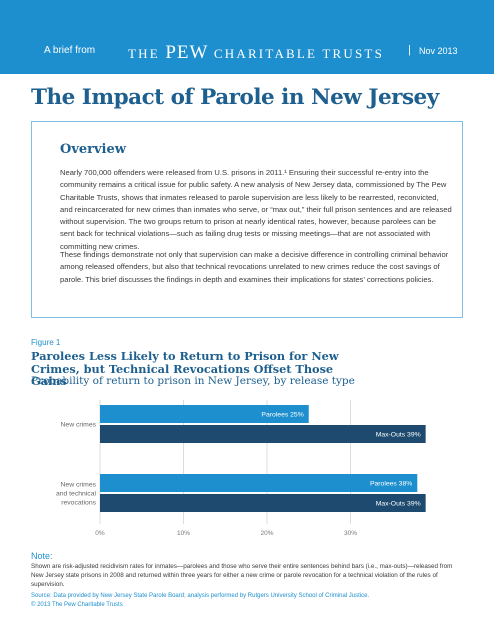 This screenshot has width=494, height=639. Describe the element at coordinates (282, 414) in the screenshot. I see `bar-label: Parolees 25%` at that location.